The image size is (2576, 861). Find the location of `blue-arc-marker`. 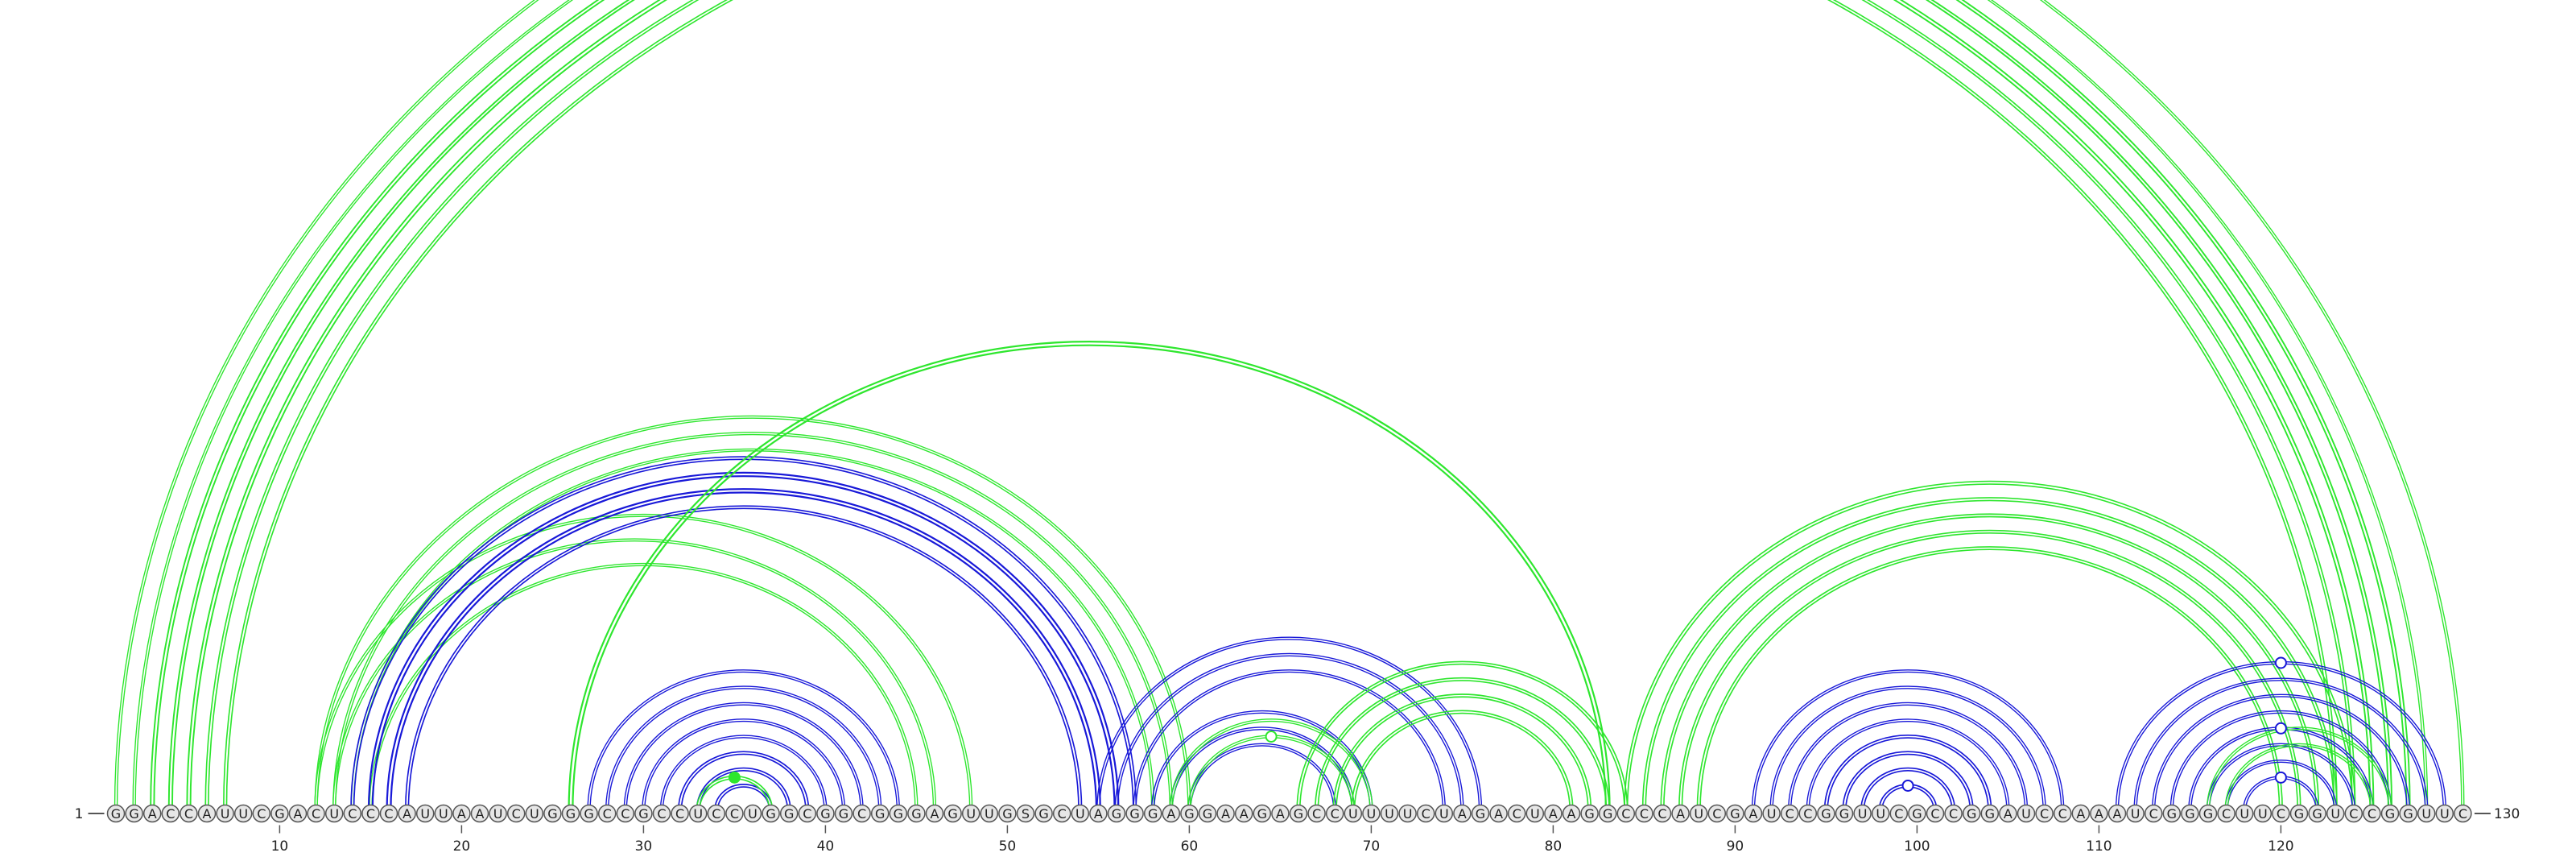

blue-arc-marker is located at coordinates (2280, 662).